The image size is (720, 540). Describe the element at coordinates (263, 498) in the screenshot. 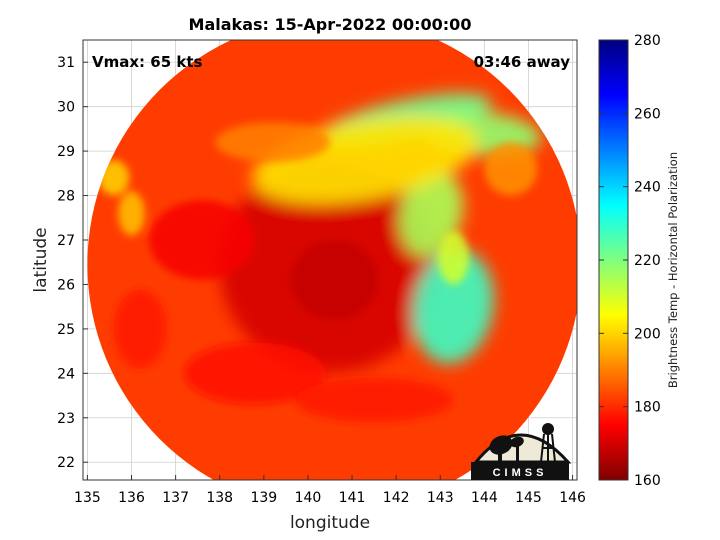

I see `x-tick-label: 139` at that location.